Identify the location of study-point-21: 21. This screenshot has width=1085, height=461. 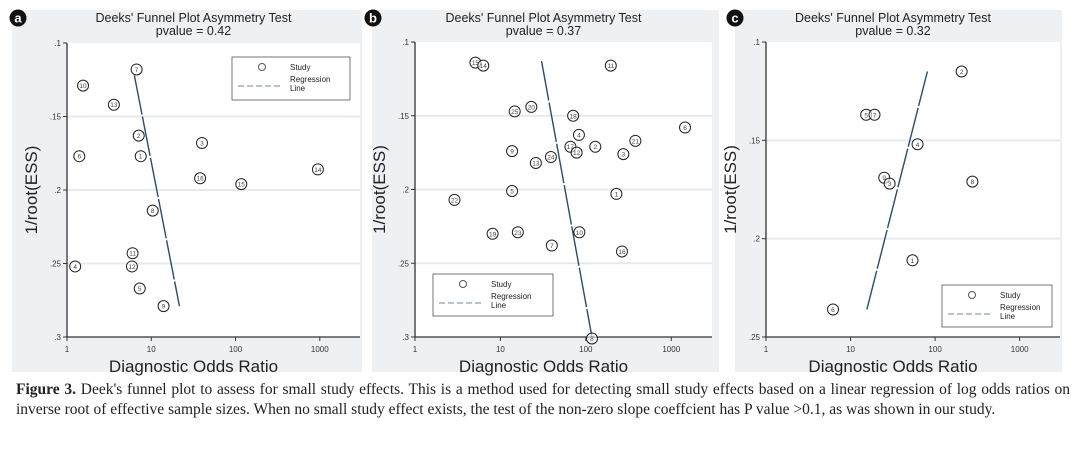
(635, 140).